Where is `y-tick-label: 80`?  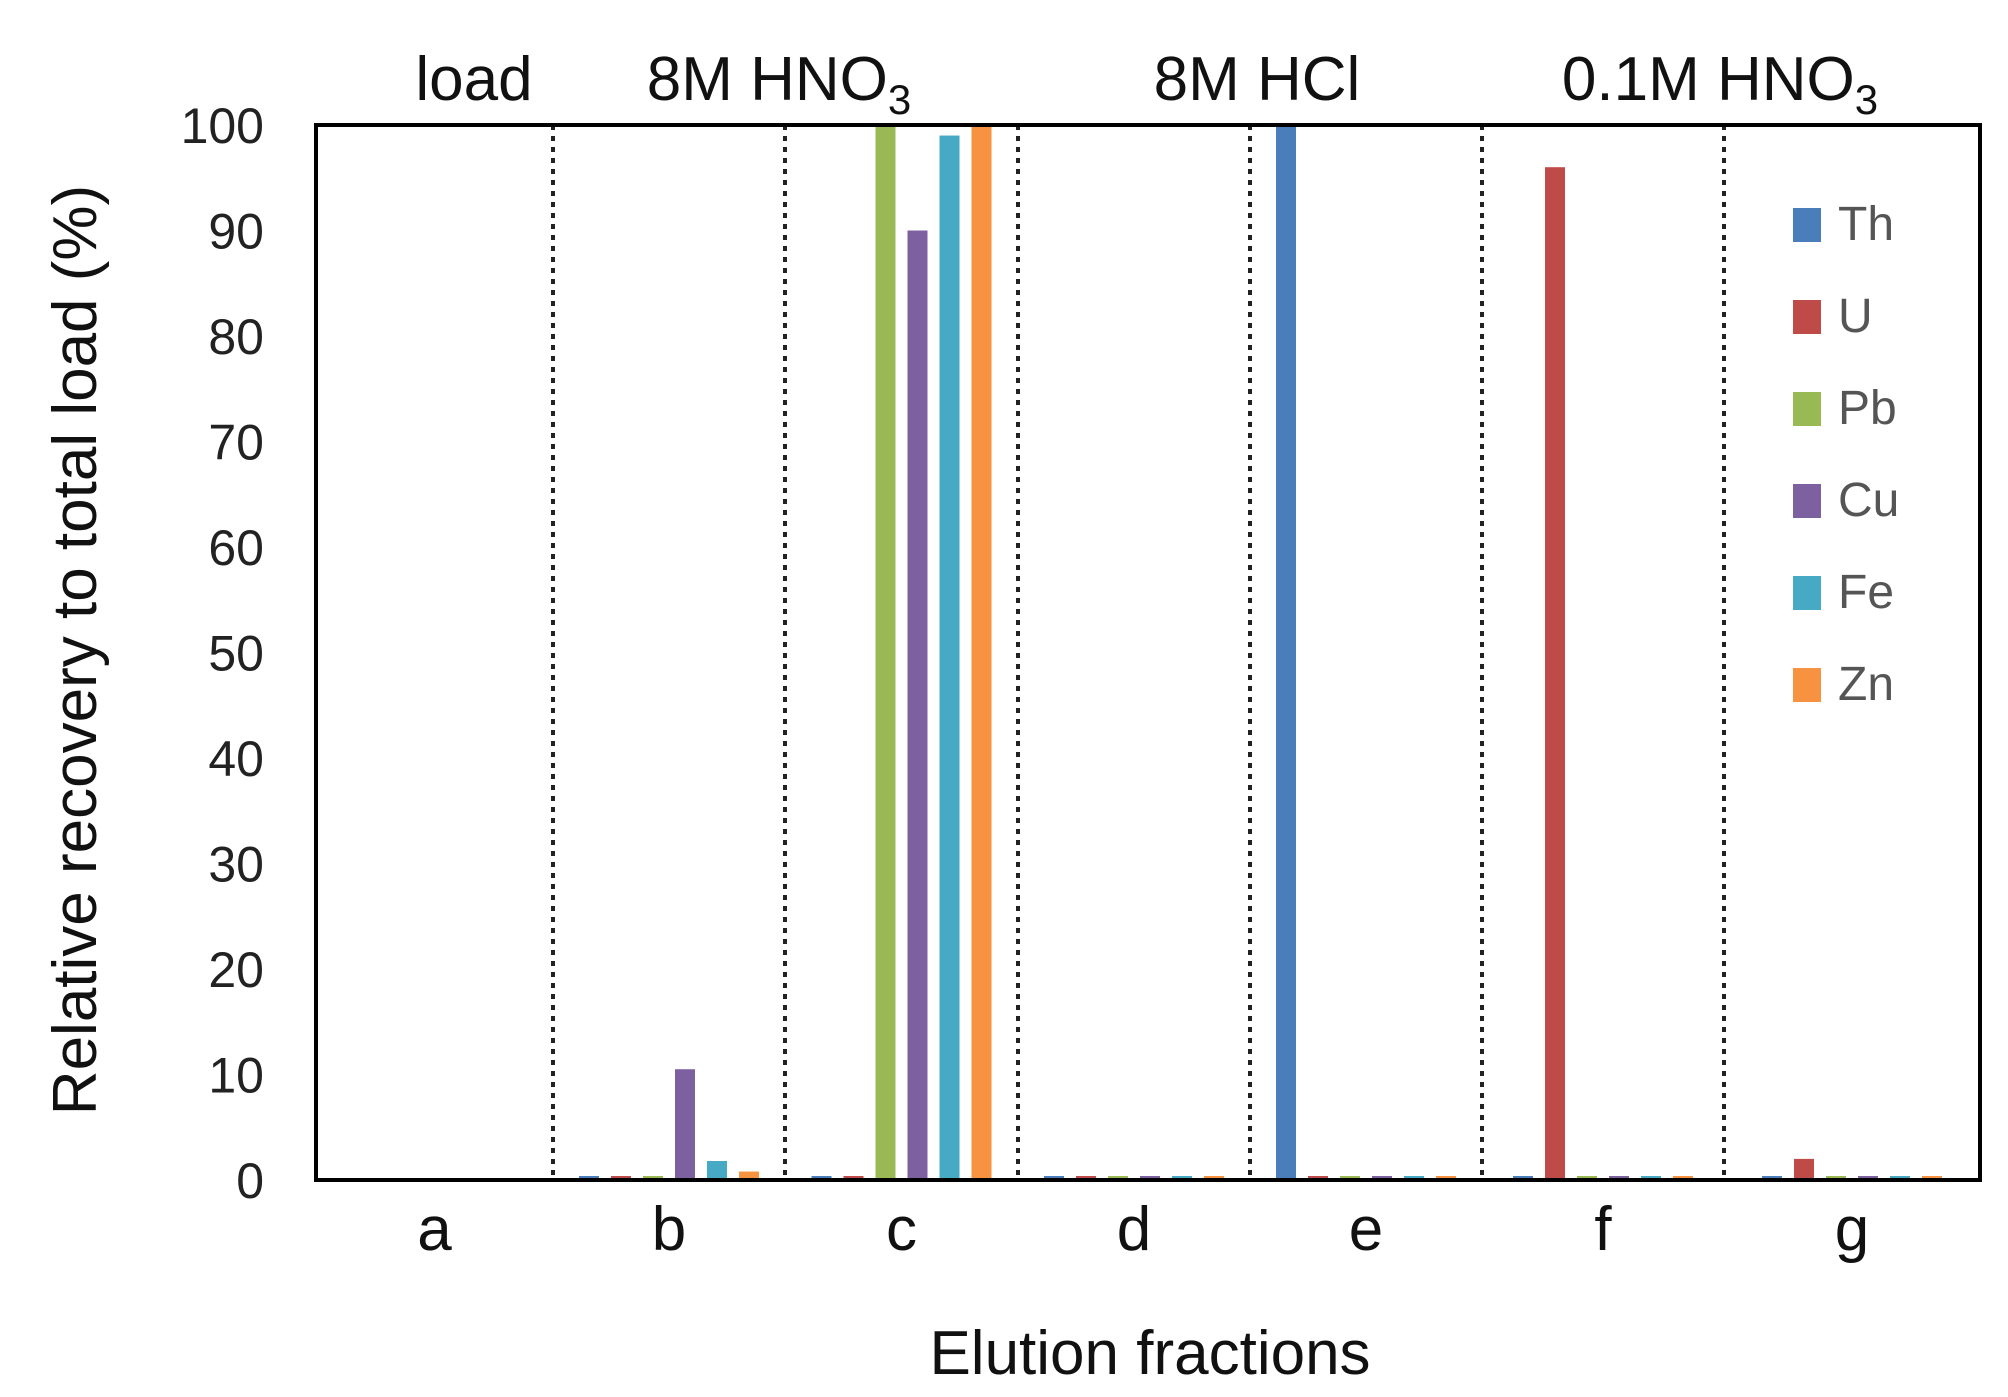
y-tick-label: 80 is located at coordinates (236, 337).